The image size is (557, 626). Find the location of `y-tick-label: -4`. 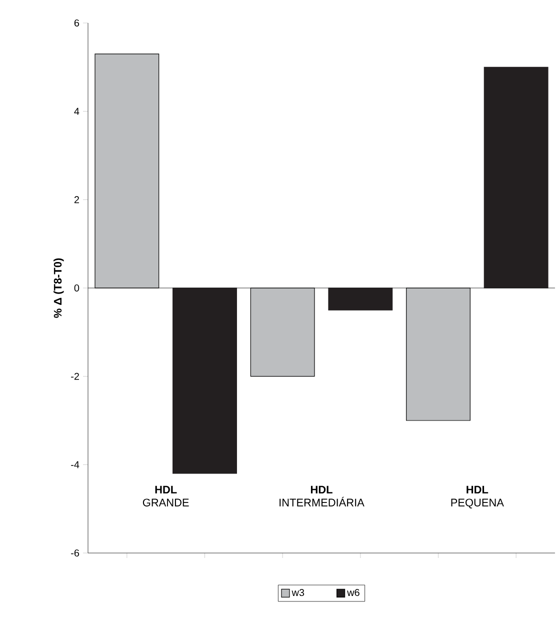

y-tick-label: -4 is located at coordinates (75, 464).